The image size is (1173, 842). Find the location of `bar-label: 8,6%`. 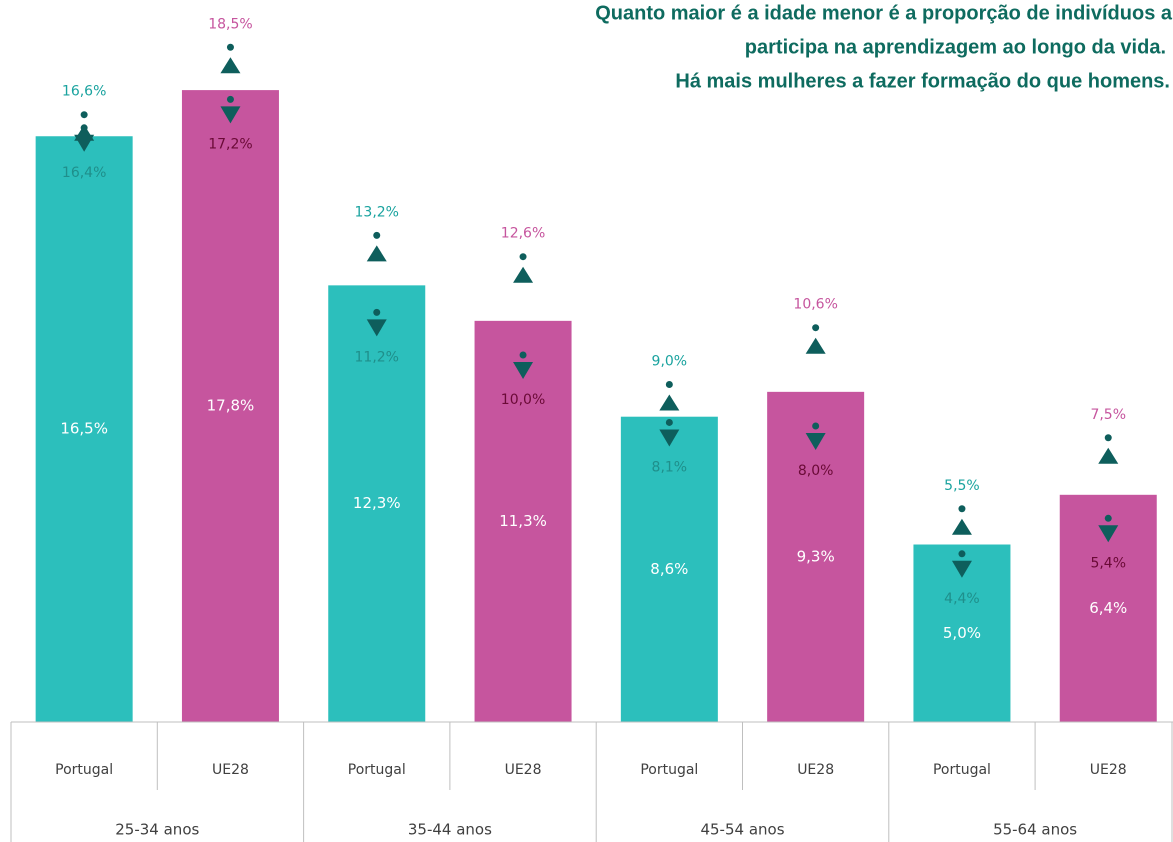

bar-label: 8,6% is located at coordinates (669, 569).